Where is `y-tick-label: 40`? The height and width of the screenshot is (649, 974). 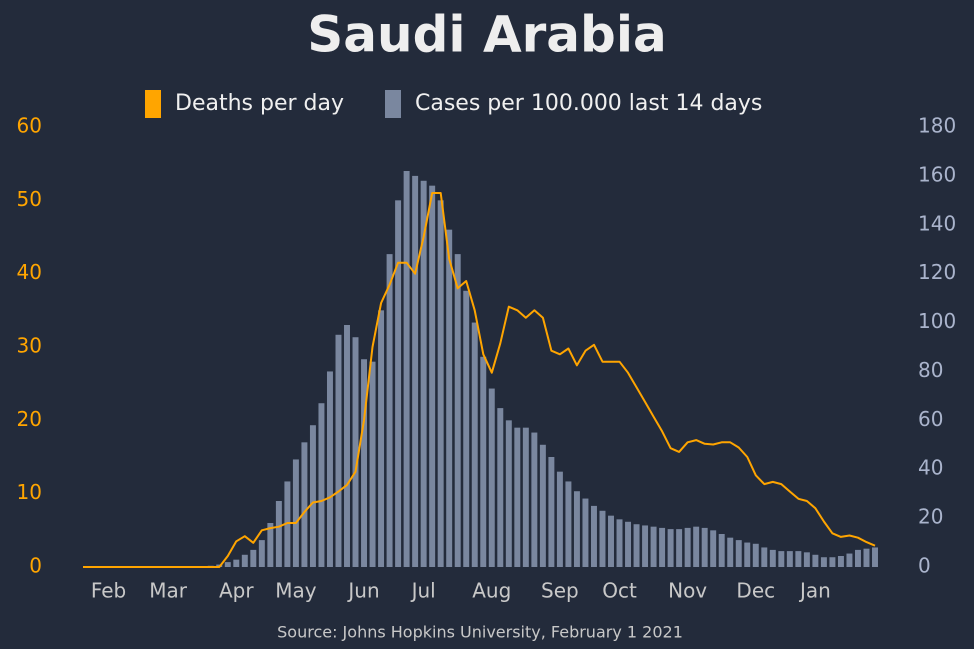 y-tick-label: 40 is located at coordinates (29, 272).